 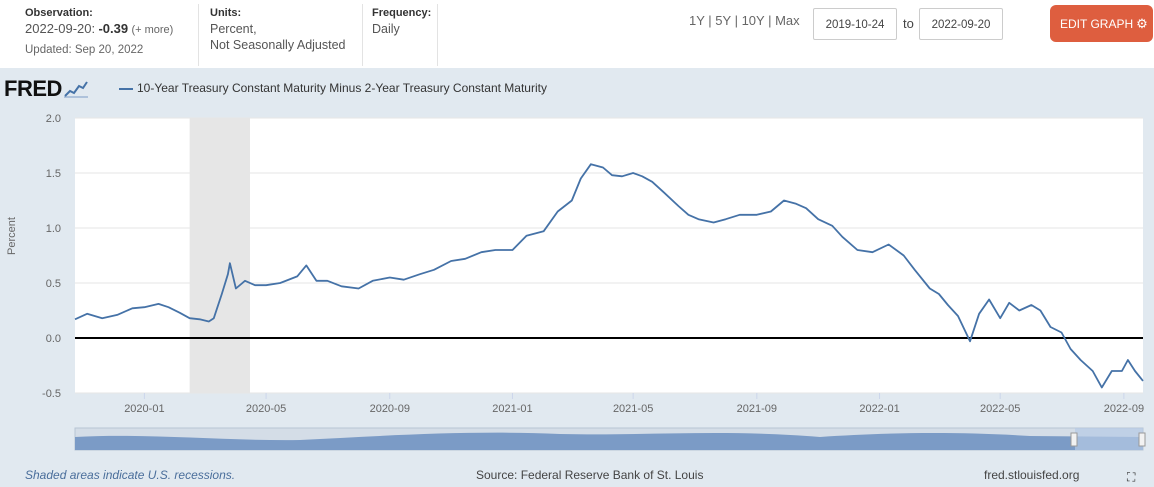 I want to click on x-tick-label: 2021-01, so click(x=512, y=409).